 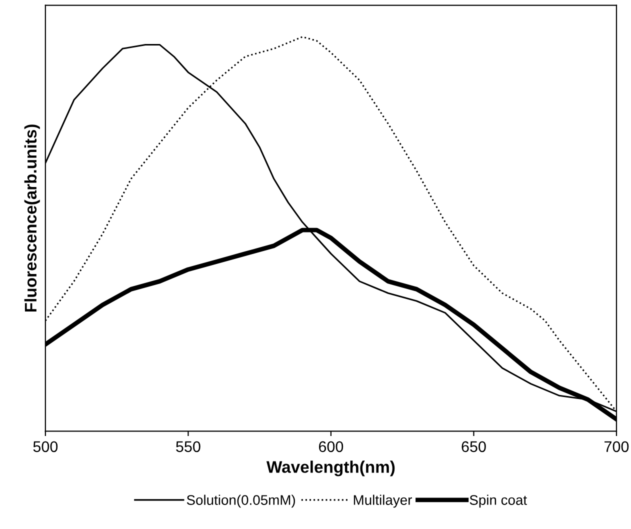 What do you see at coordinates (474, 446) in the screenshot?
I see `x-tick-label: 650` at bounding box center [474, 446].